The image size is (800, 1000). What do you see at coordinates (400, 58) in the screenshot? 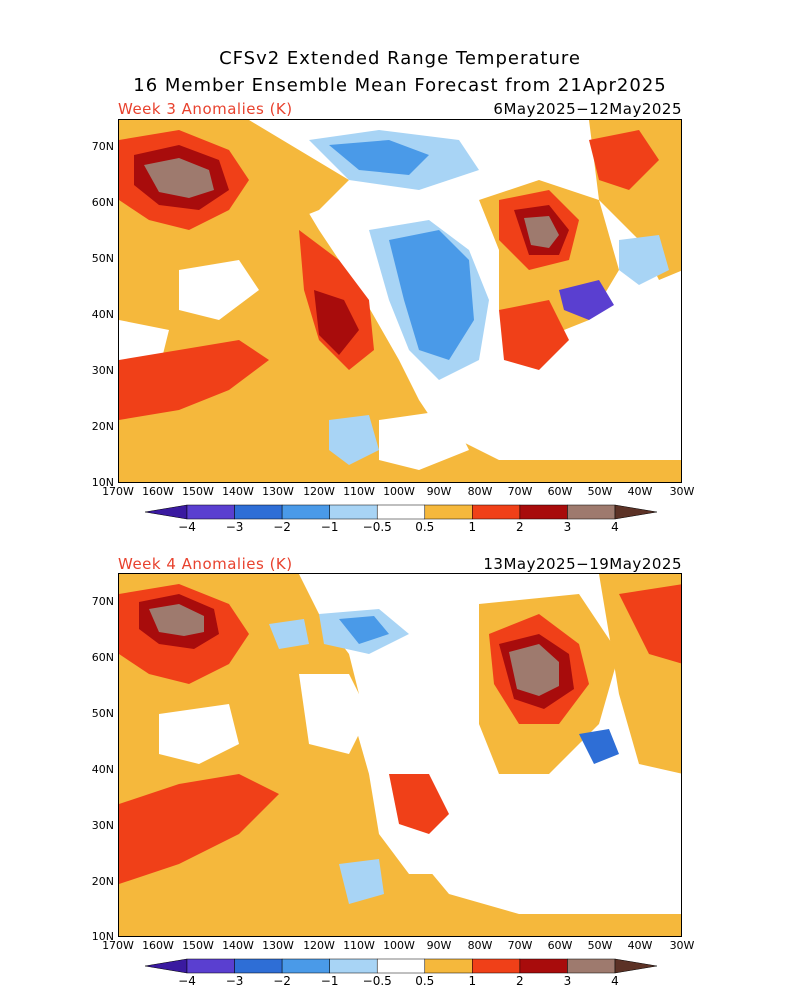
I see `title-line-1: CFSv2 Extended Range Temperature` at bounding box center [400, 58].